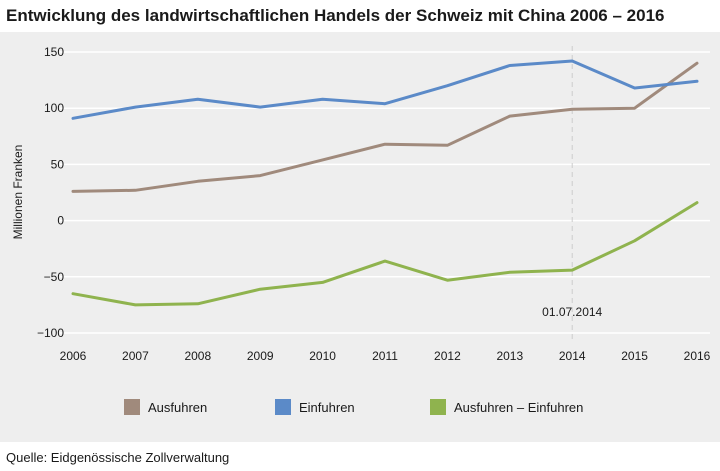  What do you see at coordinates (385, 89) in the screenshot?
I see `series-line` at bounding box center [385, 89].